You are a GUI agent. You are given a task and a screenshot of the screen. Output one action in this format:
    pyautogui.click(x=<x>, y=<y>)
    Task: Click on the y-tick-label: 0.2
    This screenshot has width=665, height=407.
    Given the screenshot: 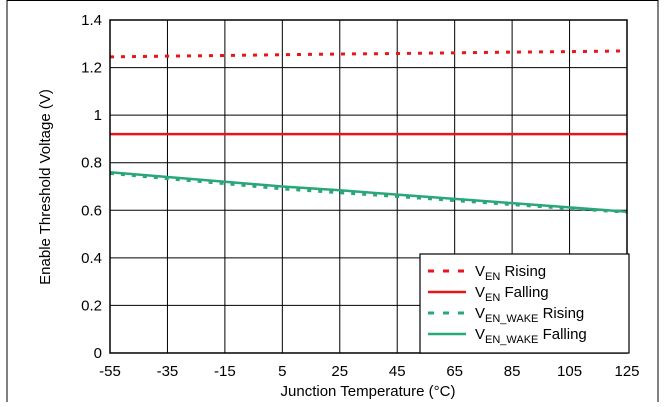 What is the action you would take?
    pyautogui.click(x=91, y=305)
    